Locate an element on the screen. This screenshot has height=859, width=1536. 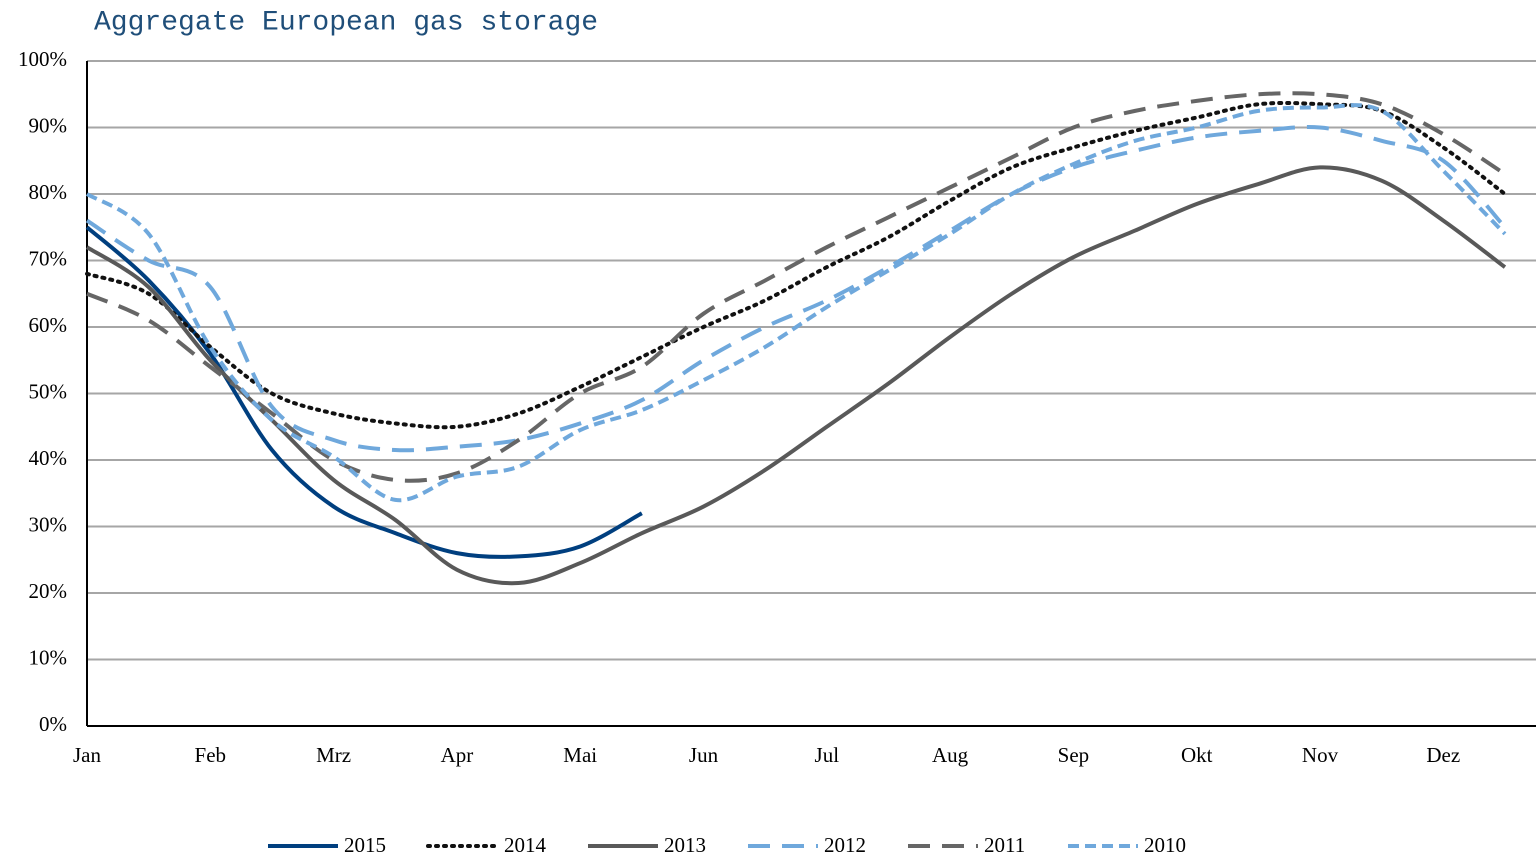
y-tick-label: 10% is located at coordinates (48, 657).